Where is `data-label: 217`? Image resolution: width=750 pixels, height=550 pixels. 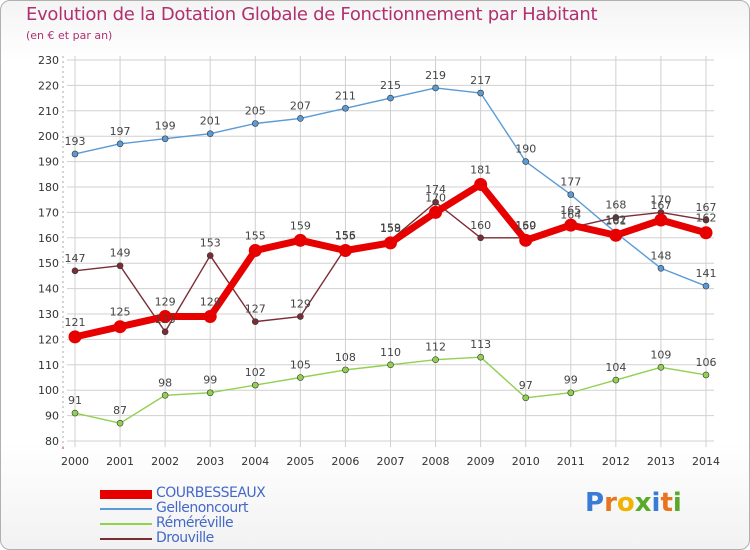 data-label: 217 is located at coordinates (480, 80).